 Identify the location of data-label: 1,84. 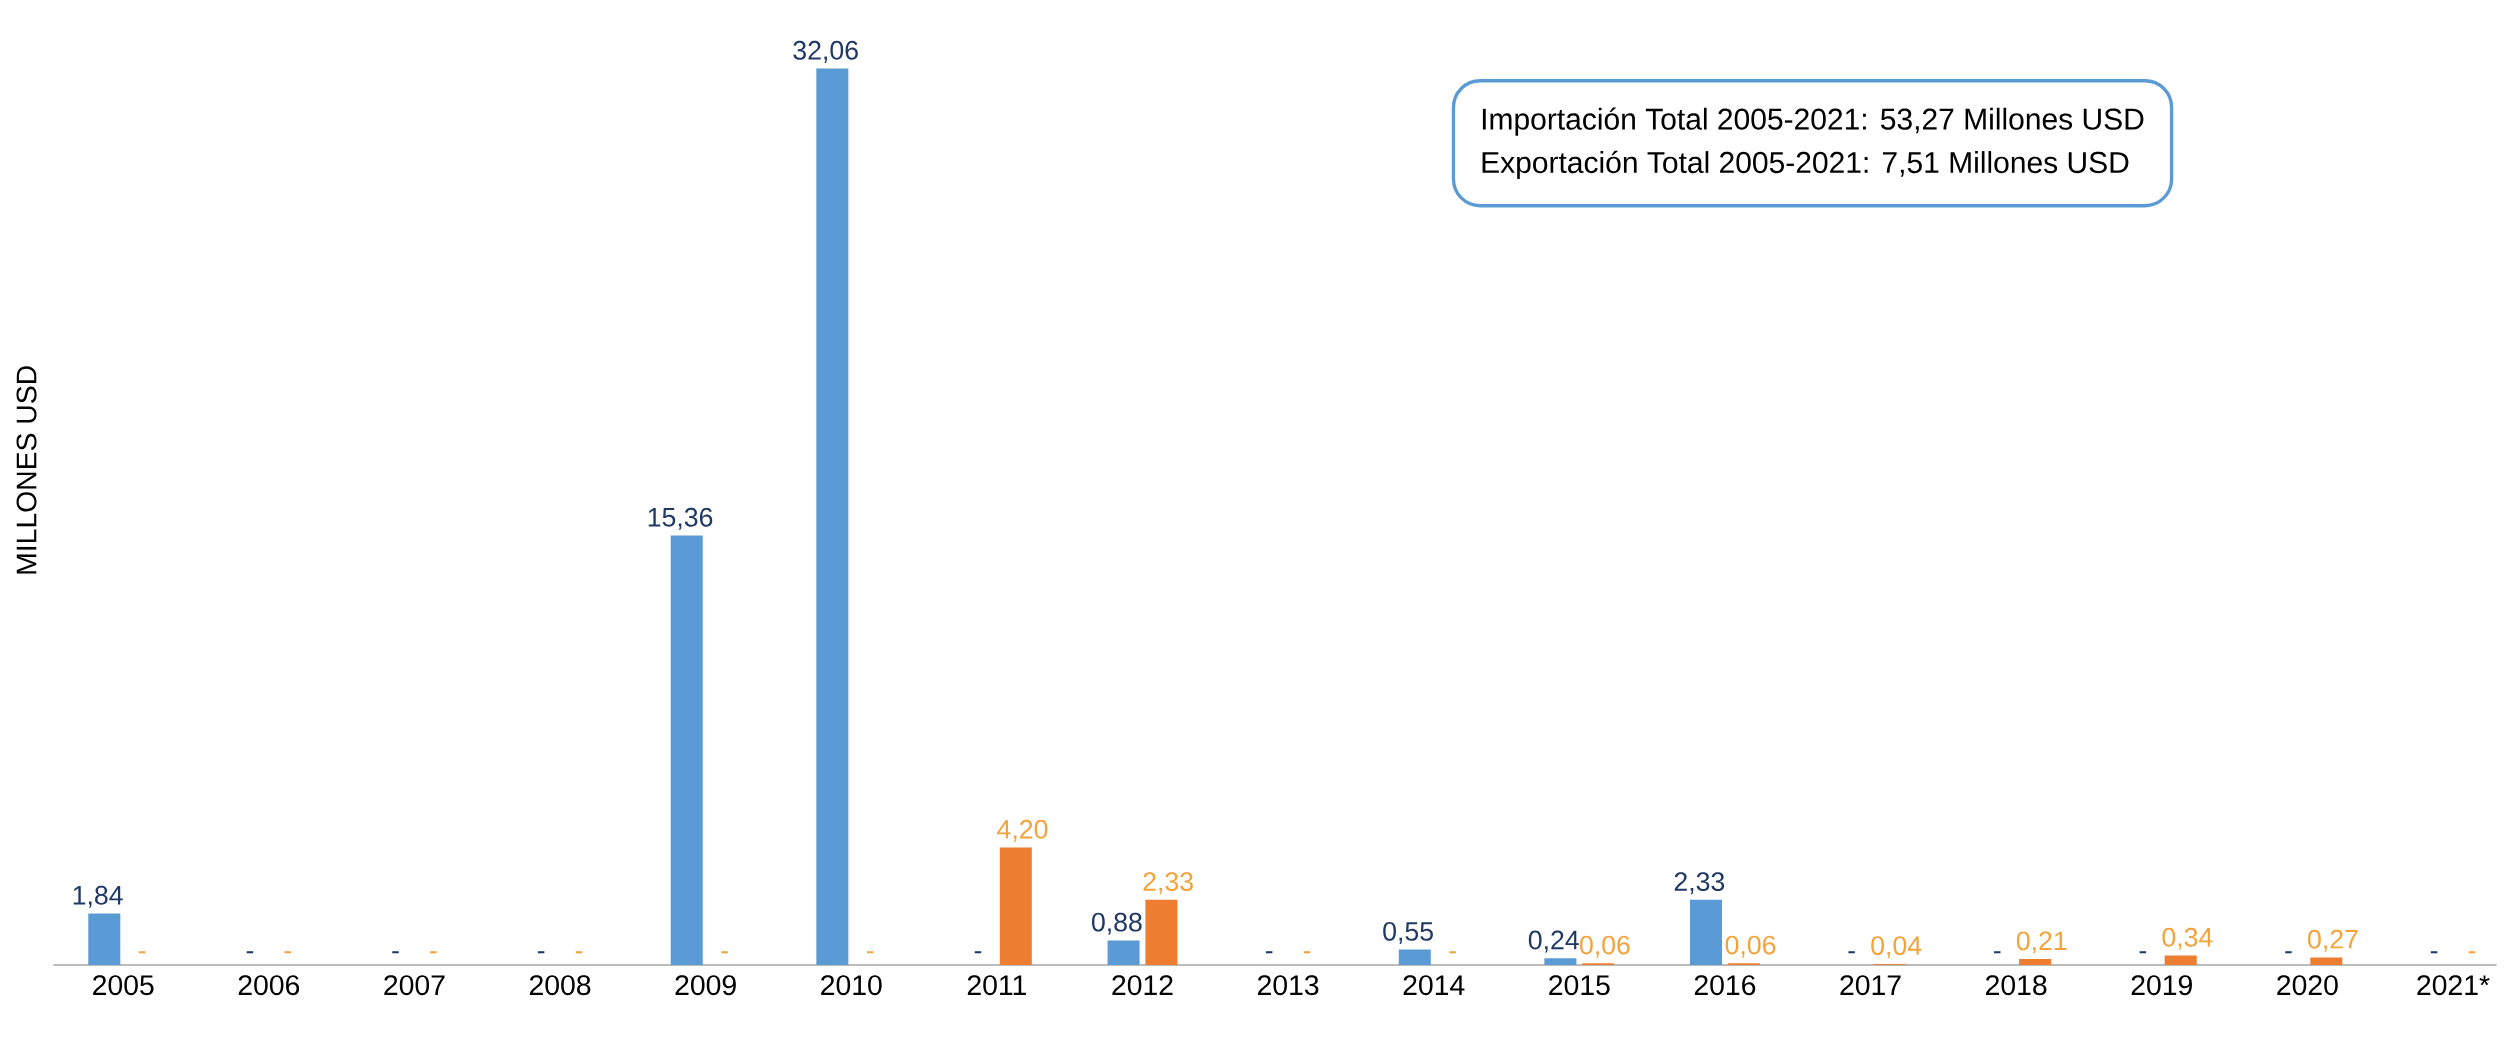
(98, 896).